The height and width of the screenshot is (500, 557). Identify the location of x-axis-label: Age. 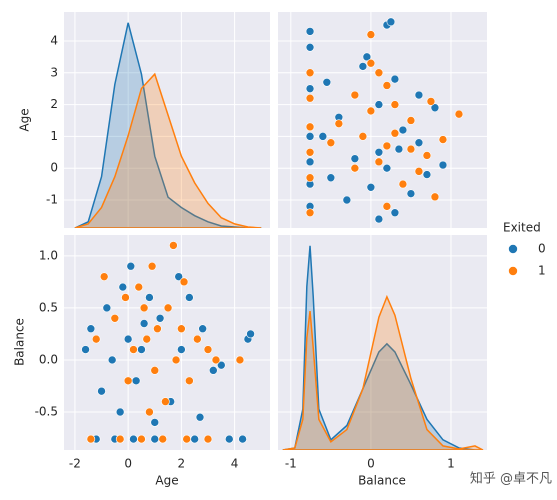
(166, 481).